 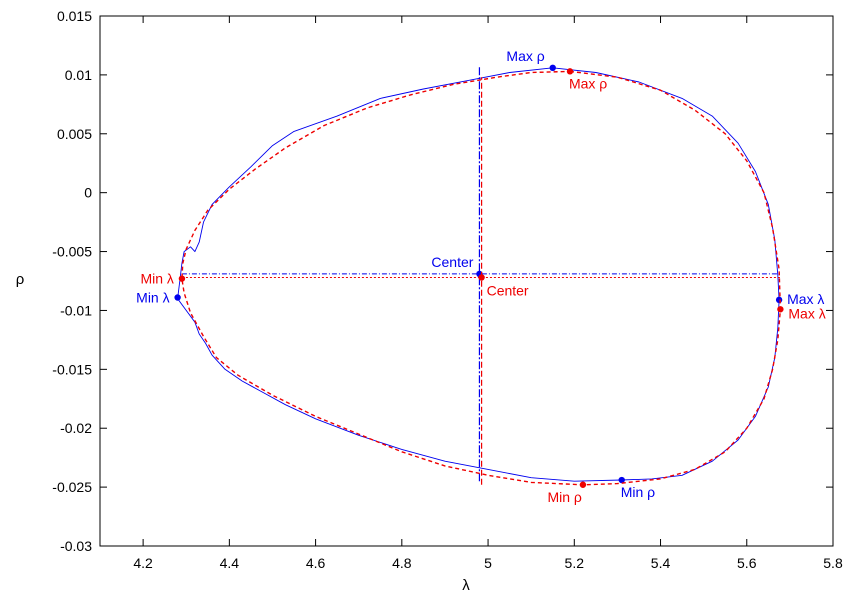 What do you see at coordinates (806, 313) in the screenshot?
I see `series-2-label-max-lambda: Max λ` at bounding box center [806, 313].